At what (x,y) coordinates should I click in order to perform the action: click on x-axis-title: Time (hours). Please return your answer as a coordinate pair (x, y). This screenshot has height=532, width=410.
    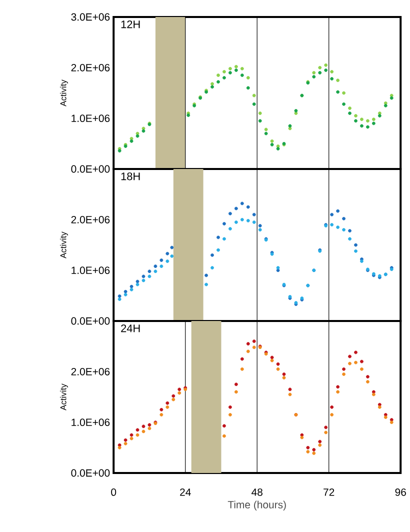
    Looking at the image, I should click on (257, 505).